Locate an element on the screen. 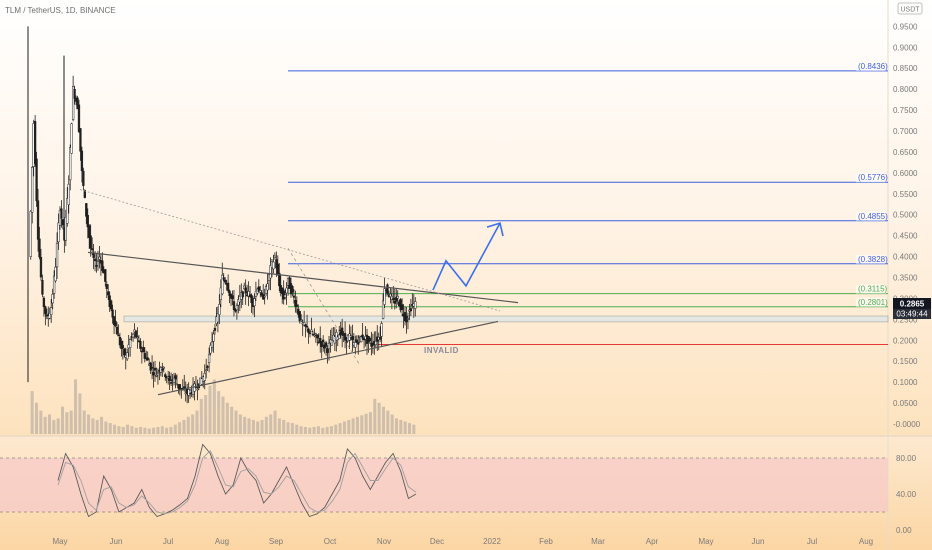  oscillator-tick-label: 40.00 is located at coordinates (906, 494).